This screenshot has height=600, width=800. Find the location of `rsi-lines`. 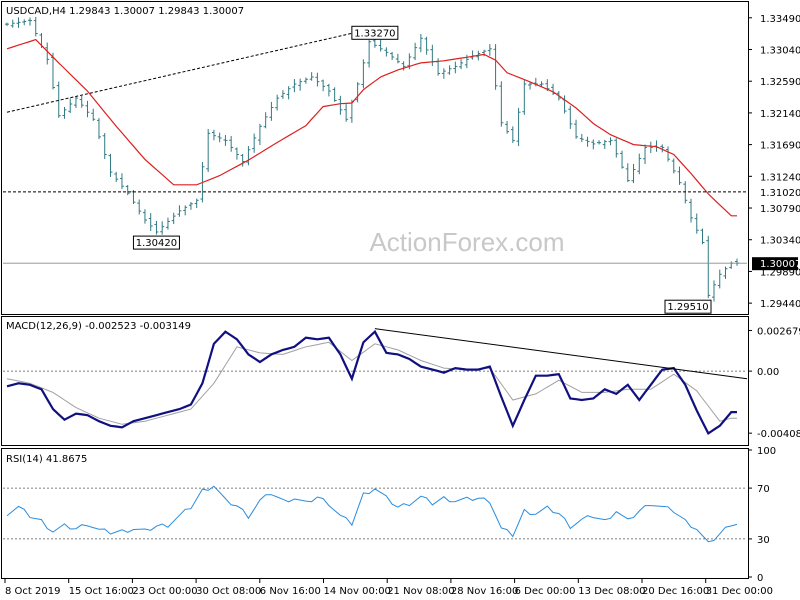

rsi-lines is located at coordinates (375, 514).